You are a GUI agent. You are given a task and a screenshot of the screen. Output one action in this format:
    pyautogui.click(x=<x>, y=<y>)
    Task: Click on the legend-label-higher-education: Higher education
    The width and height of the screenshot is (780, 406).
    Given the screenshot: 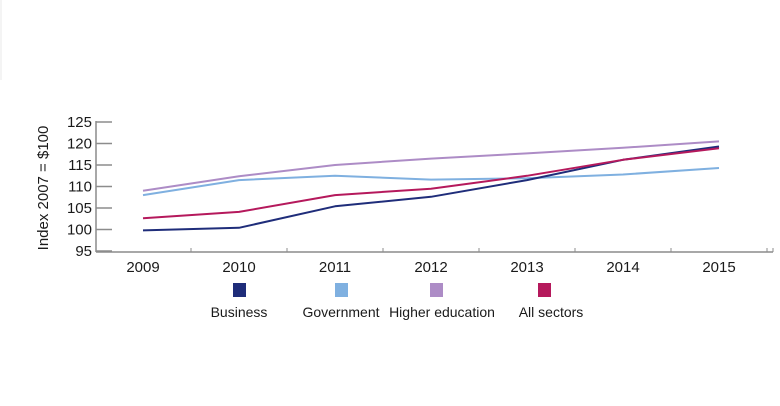 What is the action you would take?
    pyautogui.click(x=442, y=312)
    